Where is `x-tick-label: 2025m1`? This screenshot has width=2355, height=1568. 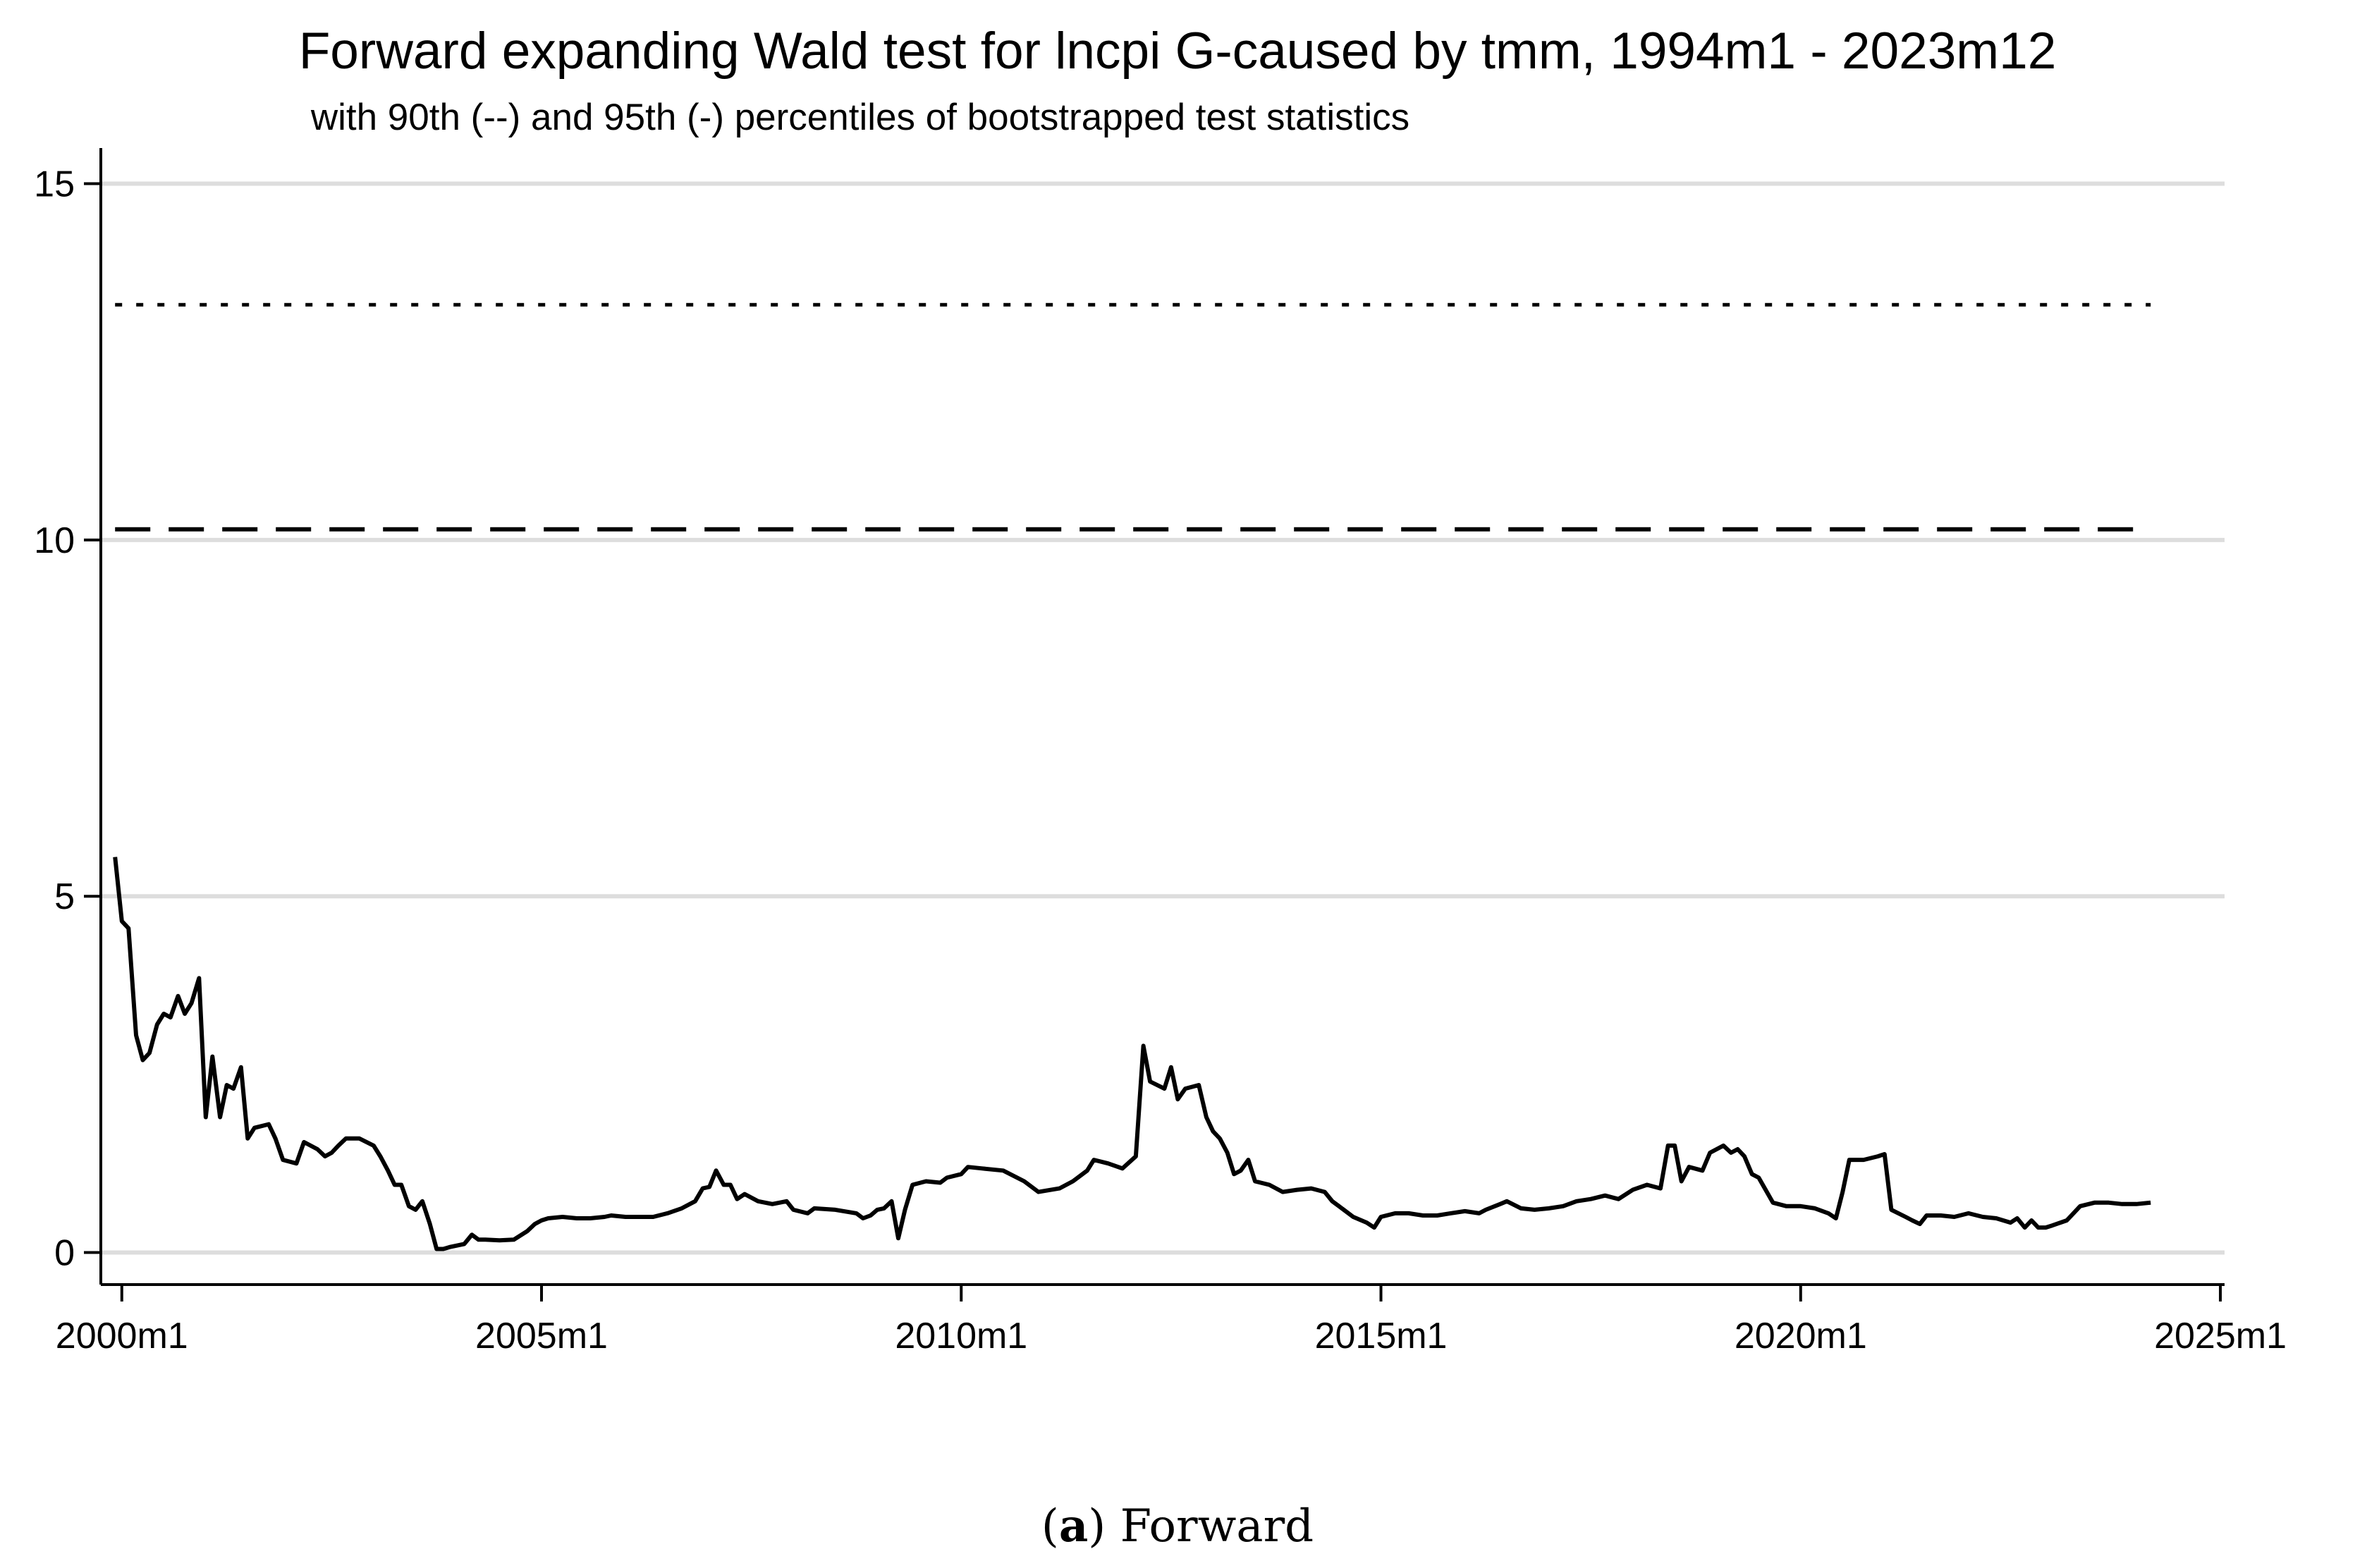 x-tick-label: 2025m1 is located at coordinates (2220, 1336).